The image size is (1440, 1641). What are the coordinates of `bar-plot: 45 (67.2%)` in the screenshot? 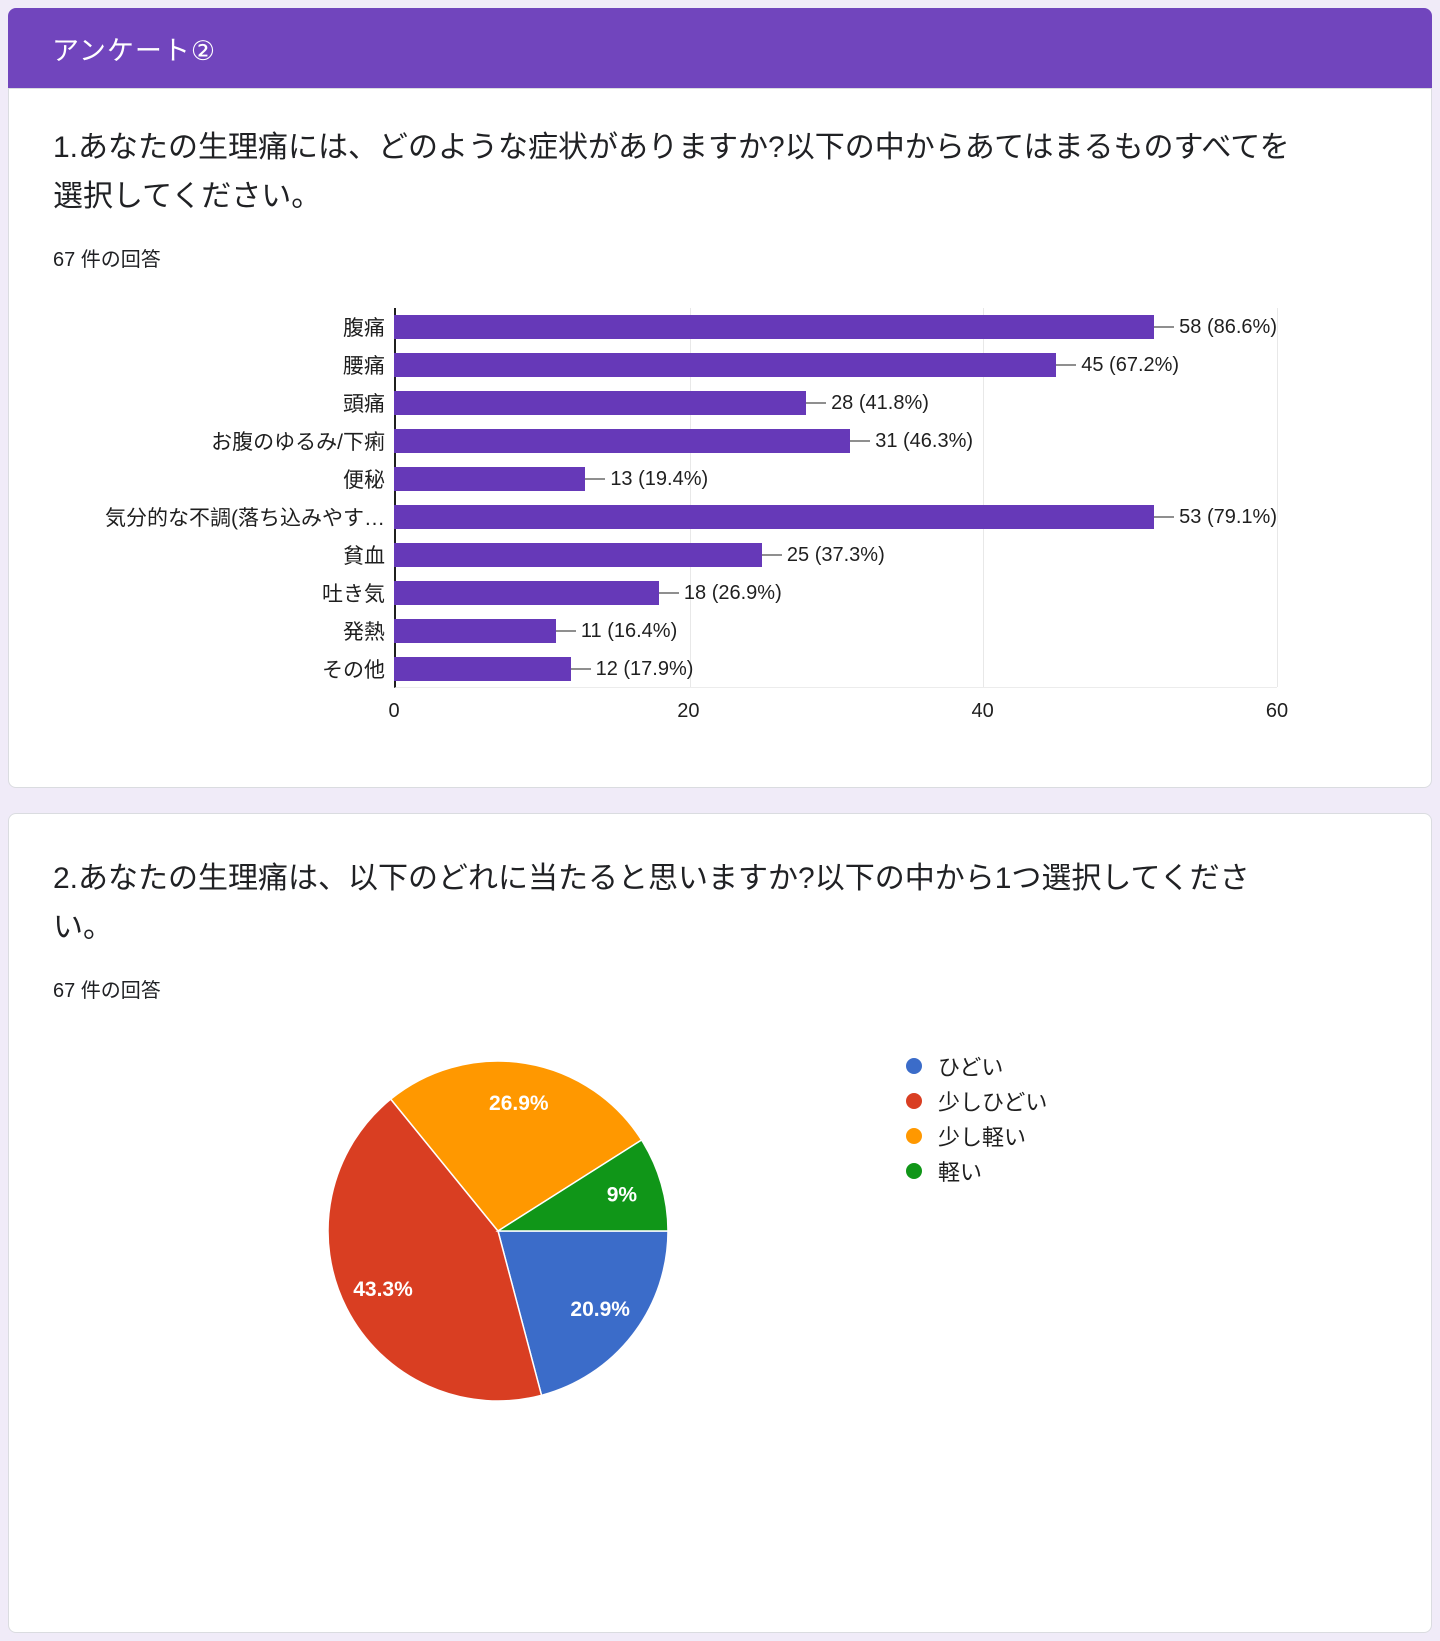 It's located at (835, 365).